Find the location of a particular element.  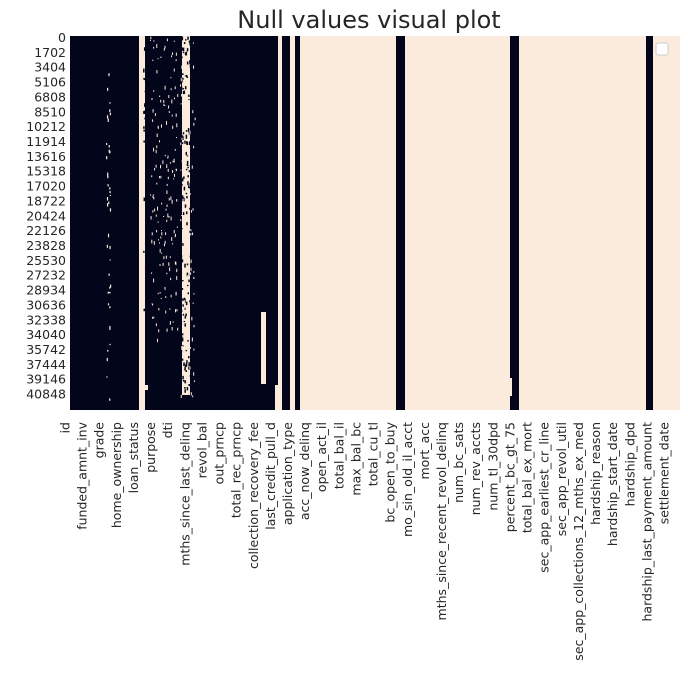

x-tick-label: total_bal_ex_mort is located at coordinates (527, 477).